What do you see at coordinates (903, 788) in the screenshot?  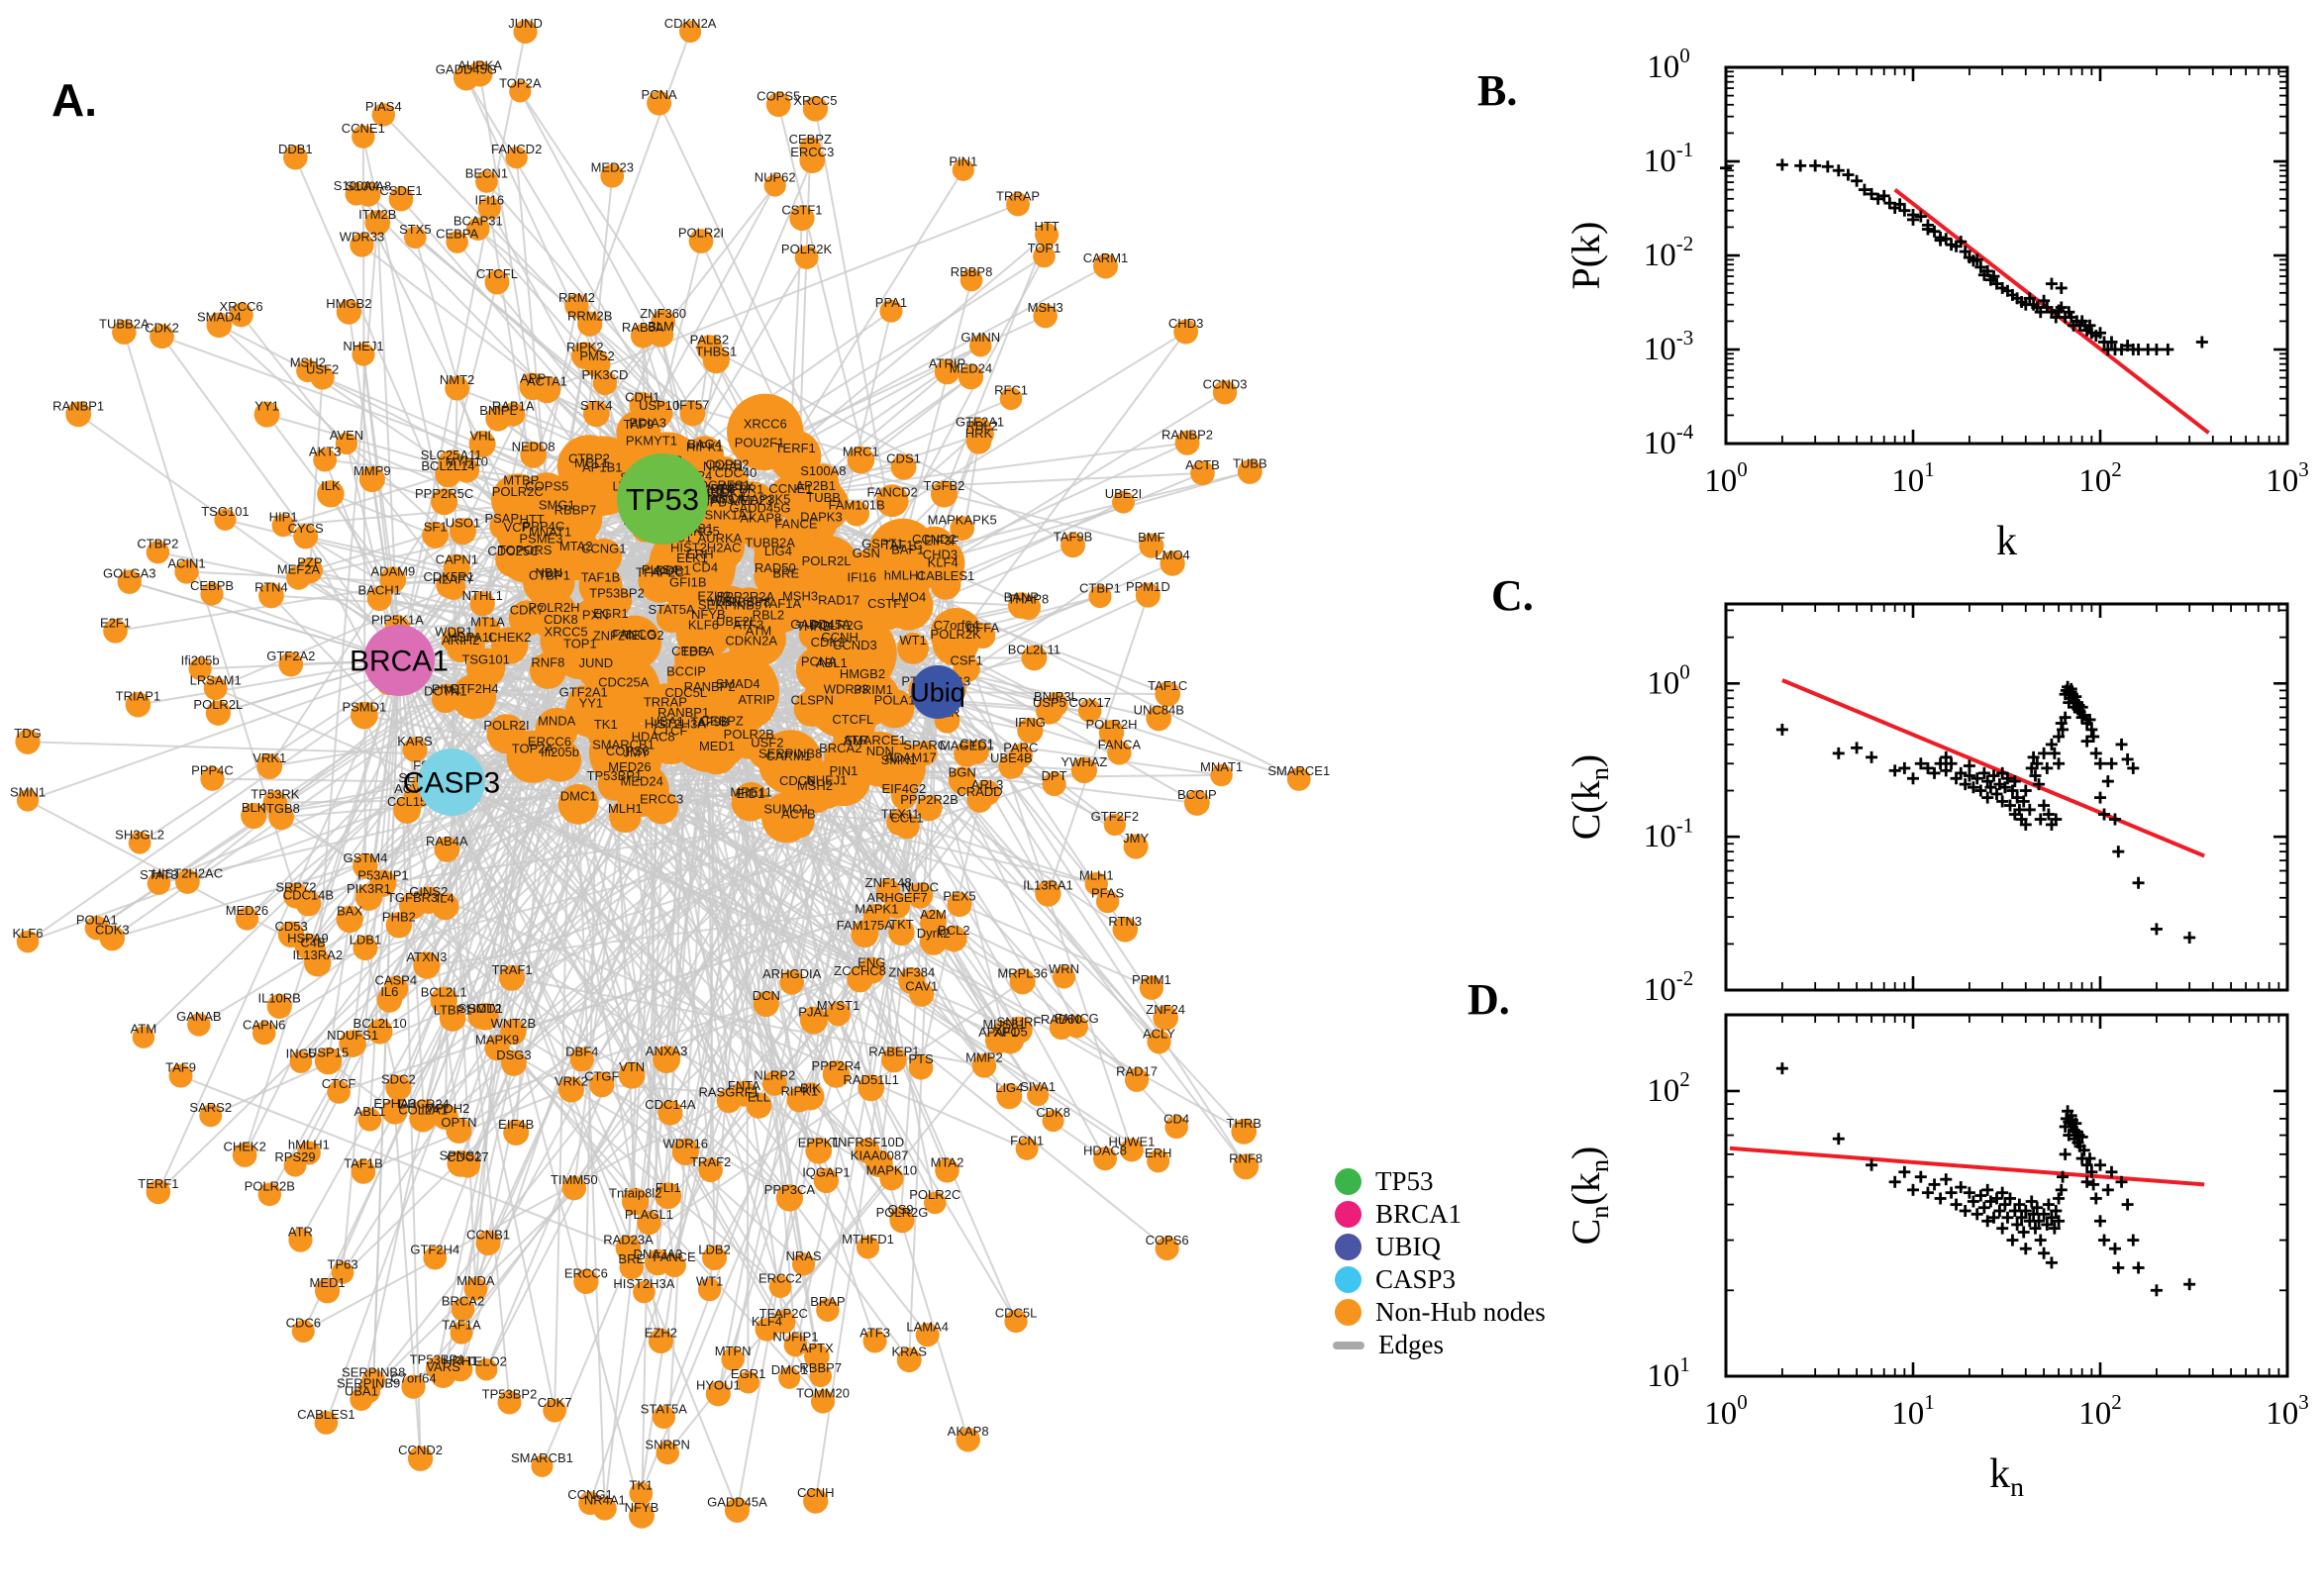 I see `gene-label: EIF4G2` at bounding box center [903, 788].